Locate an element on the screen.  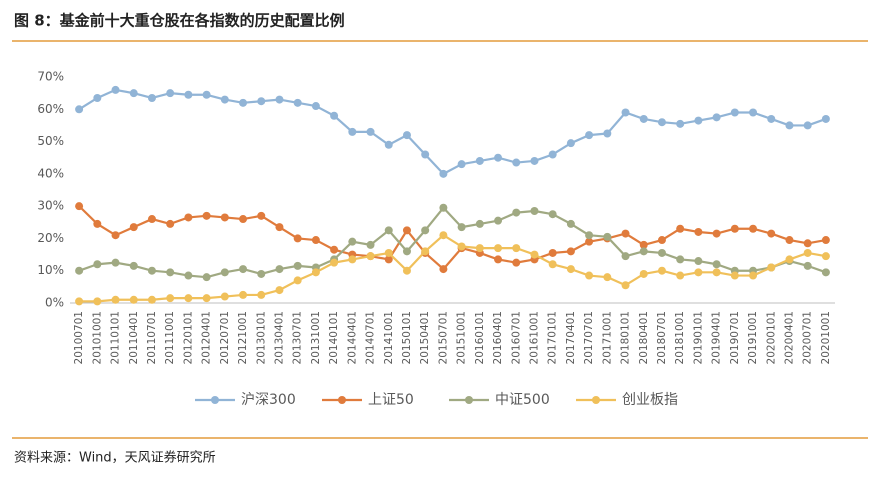
series-line is located at coordinates (453, 268).